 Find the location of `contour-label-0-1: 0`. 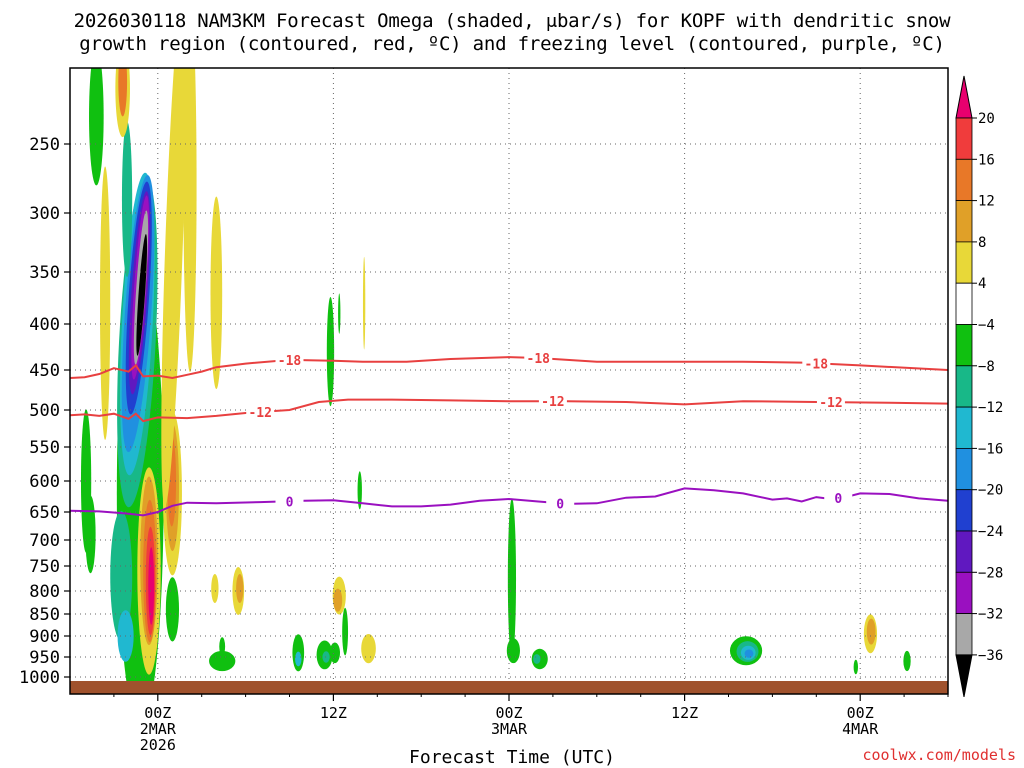

contour-label-0-1: 0 is located at coordinates (560, 504).